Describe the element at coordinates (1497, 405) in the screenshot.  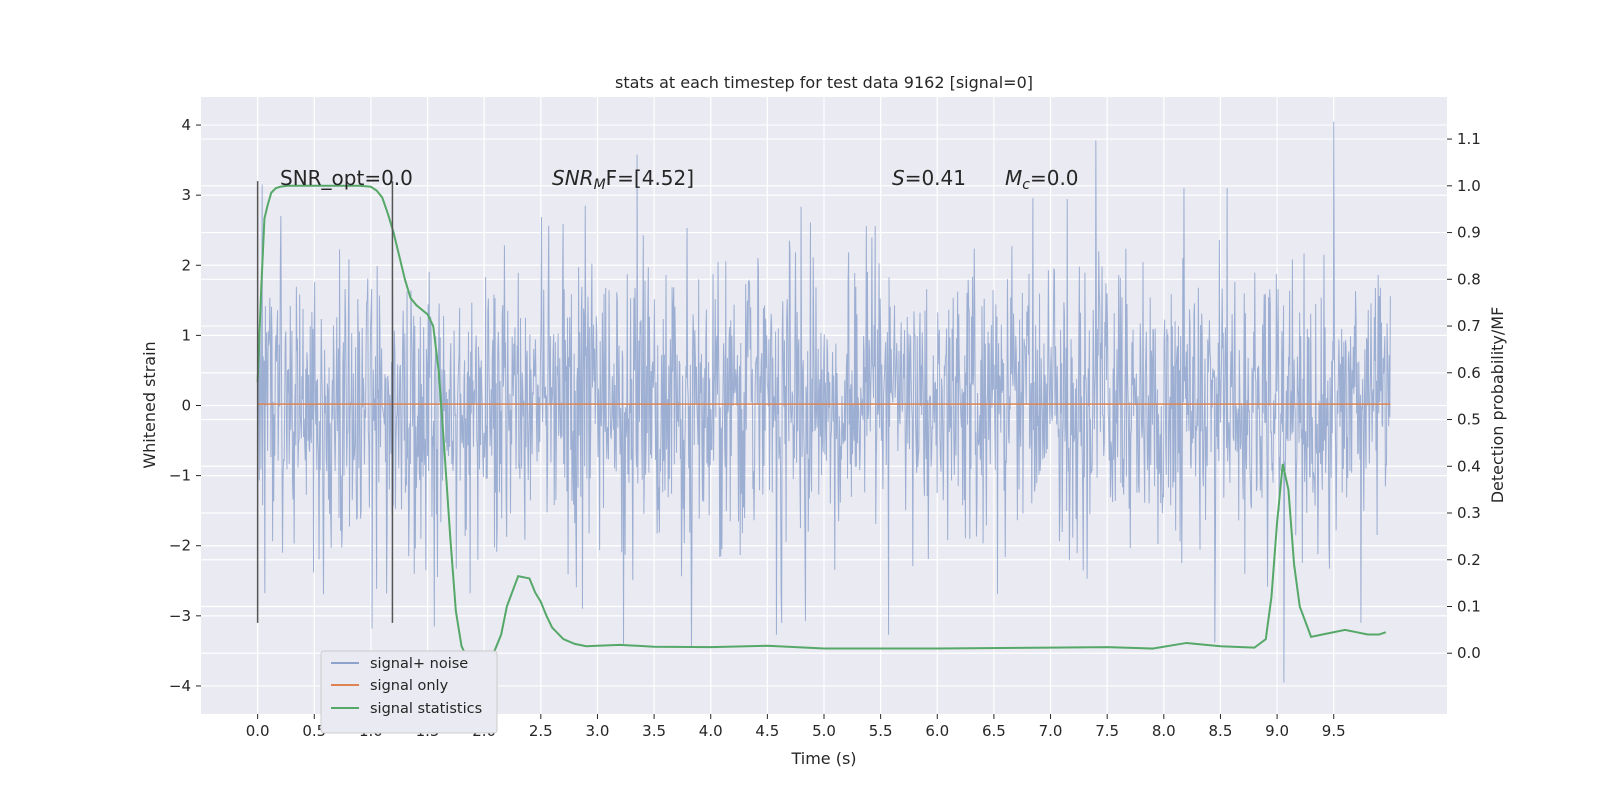
I see `right-y-axis-title: Detection probability/MF` at that location.